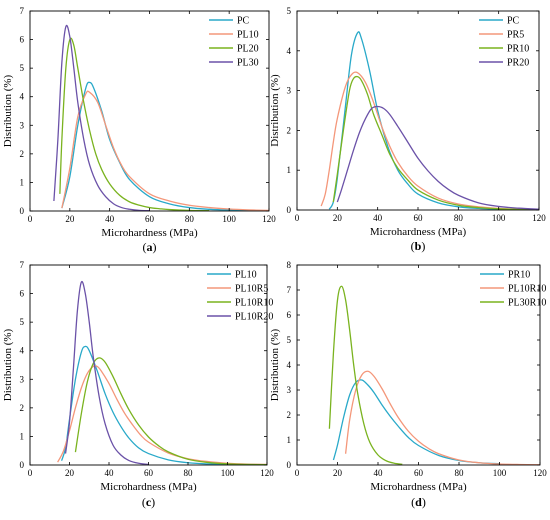 The width and height of the screenshot is (550, 520). What do you see at coordinates (254, 317) in the screenshot?
I see `legend-label-pl10r20: PL10R20` at bounding box center [254, 317].